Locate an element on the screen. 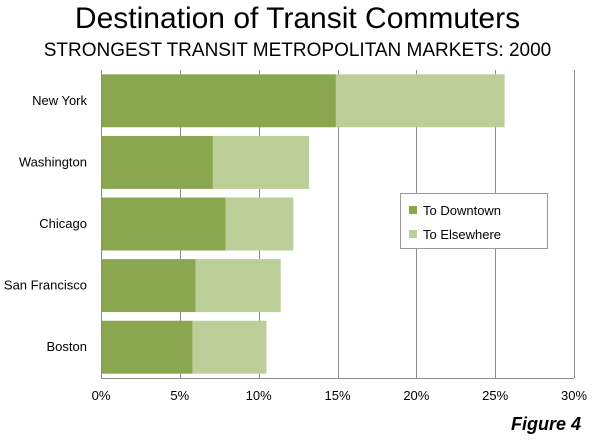 The height and width of the screenshot is (442, 595). x-tick-label: 15% is located at coordinates (337, 395).